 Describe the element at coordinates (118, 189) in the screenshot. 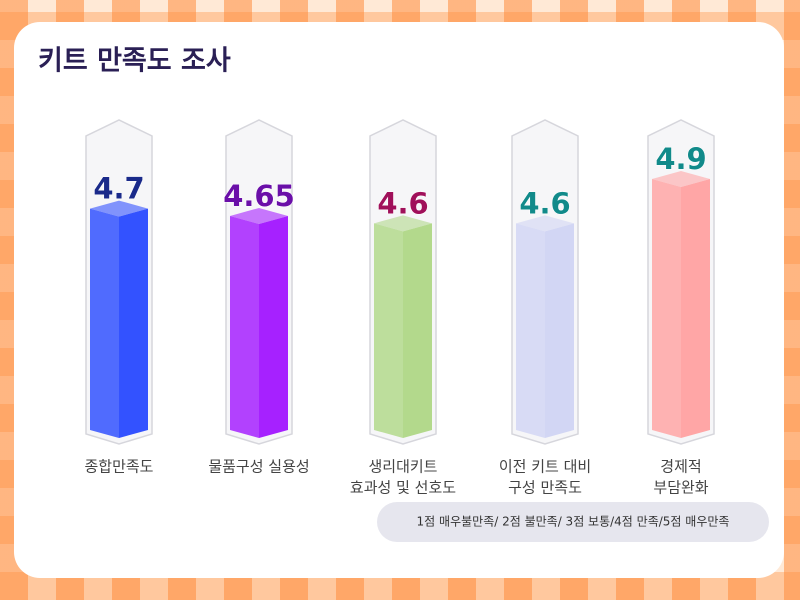

I see `value-label: 4.7` at that location.